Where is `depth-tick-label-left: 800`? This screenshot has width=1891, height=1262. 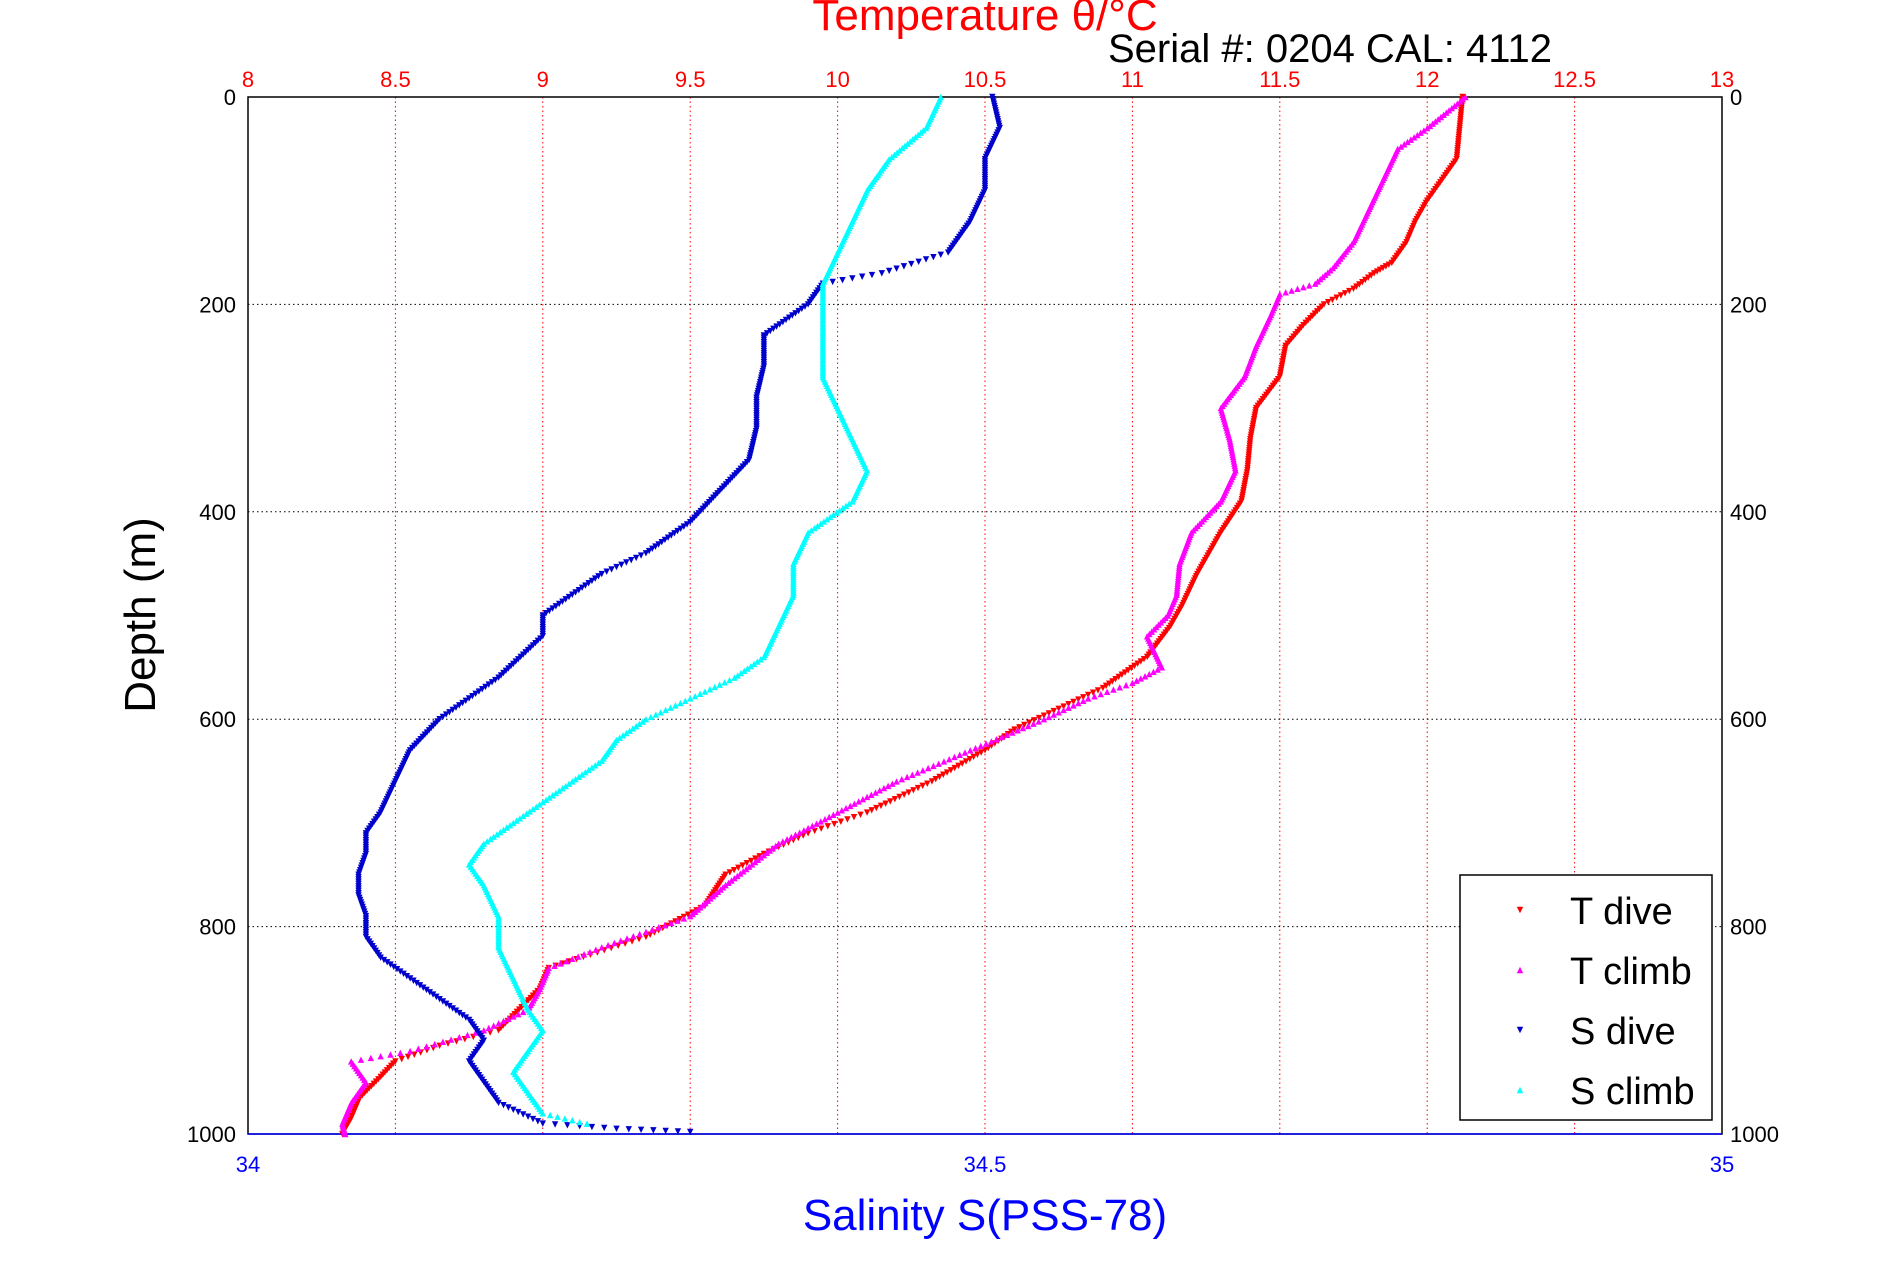
depth-tick-label-left: 800 is located at coordinates (217, 927).